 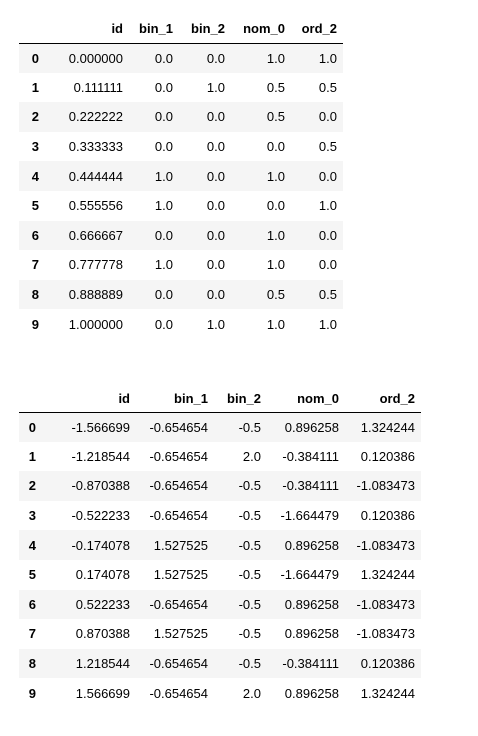 I want to click on row-index: 7, so click(x=35, y=265).